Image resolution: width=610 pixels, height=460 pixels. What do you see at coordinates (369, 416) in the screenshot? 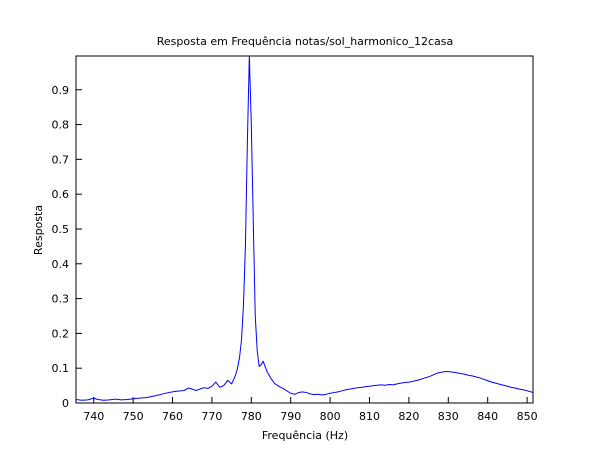
I see `x-tick-label: 810` at bounding box center [369, 416].